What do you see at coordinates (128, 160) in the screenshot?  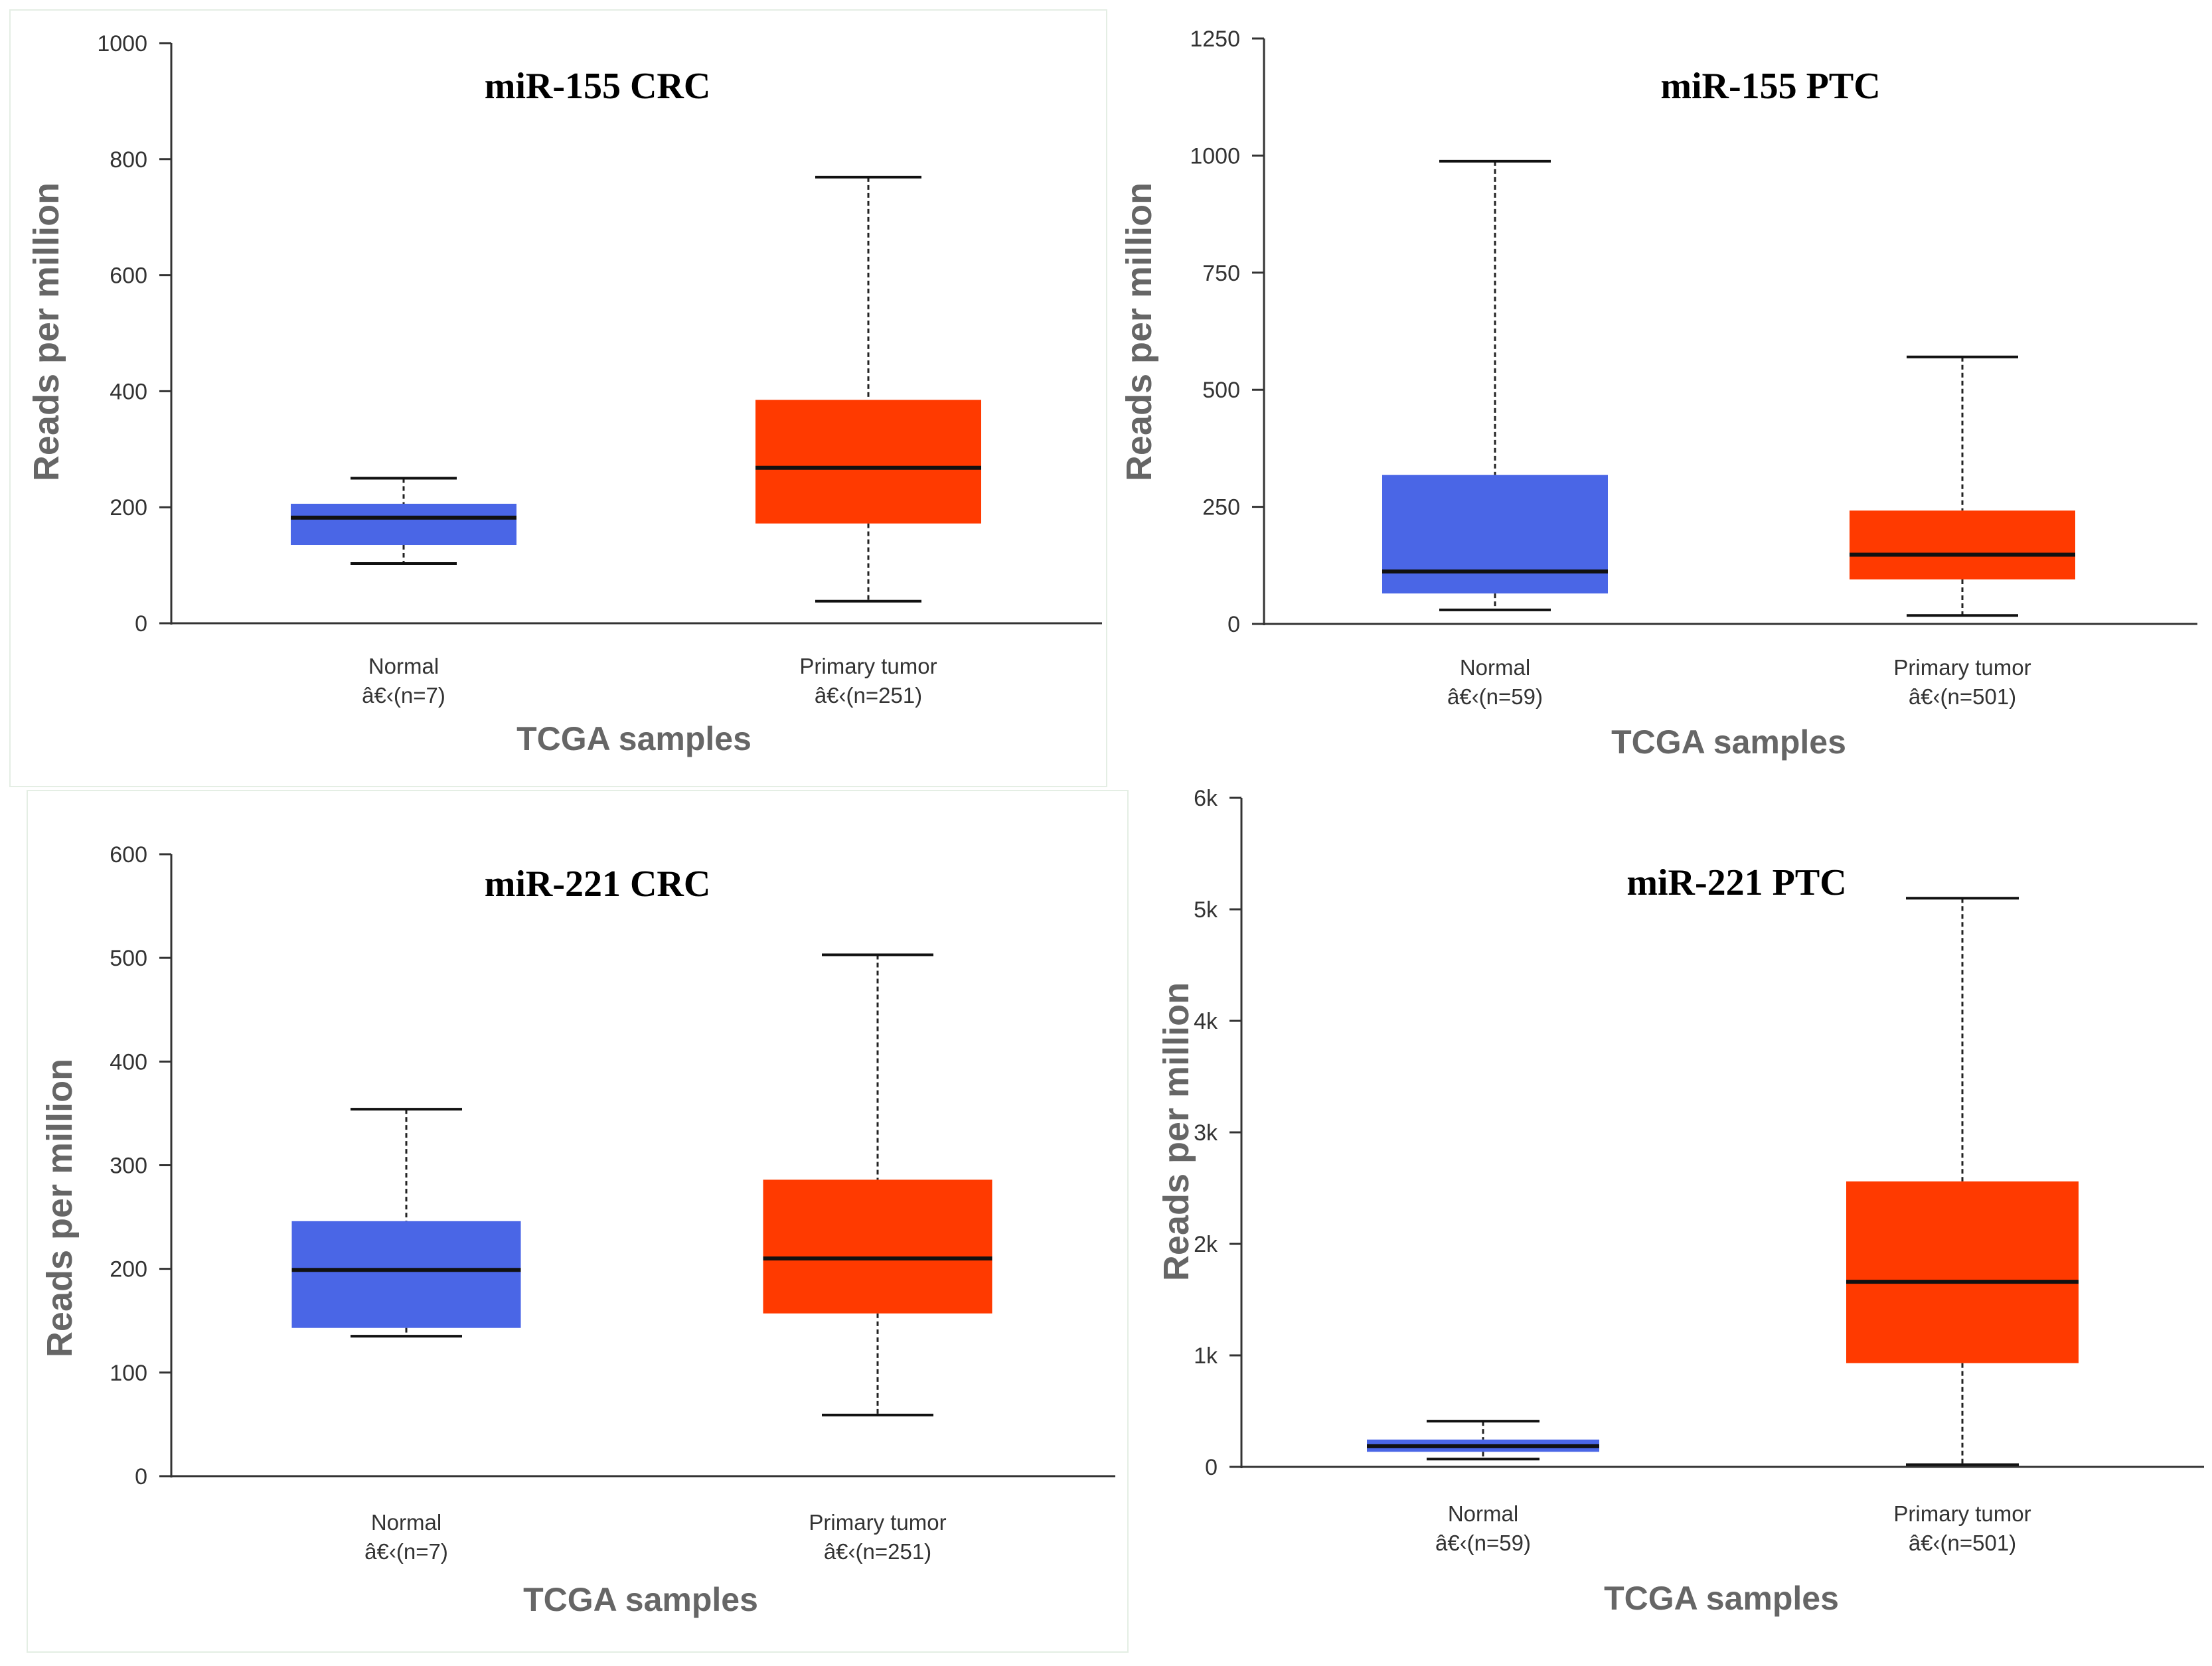 I see `y-tick-label: 800` at bounding box center [128, 160].